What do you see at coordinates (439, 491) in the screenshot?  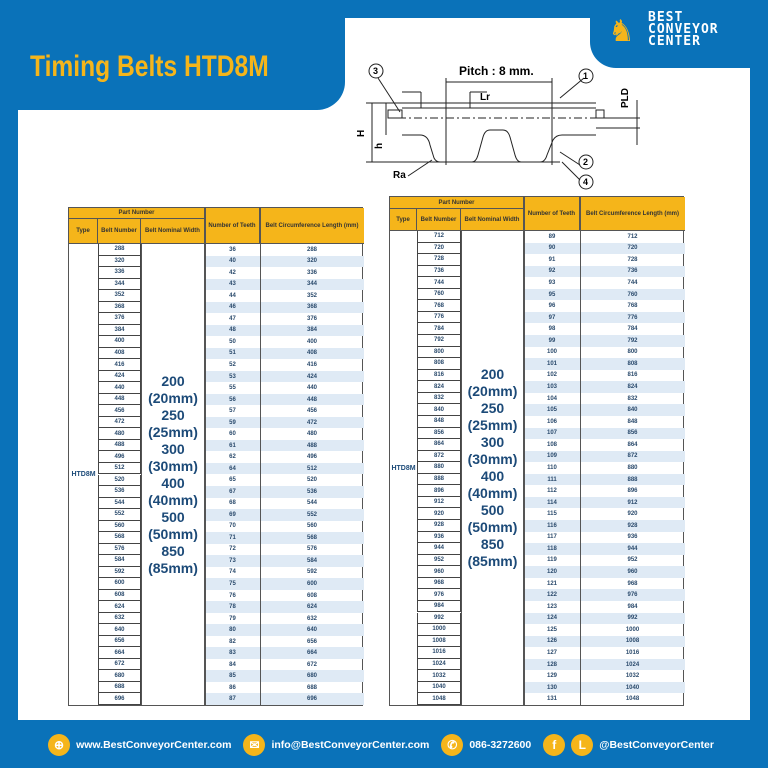 I see `belt-number-cell: 896` at bounding box center [439, 491].